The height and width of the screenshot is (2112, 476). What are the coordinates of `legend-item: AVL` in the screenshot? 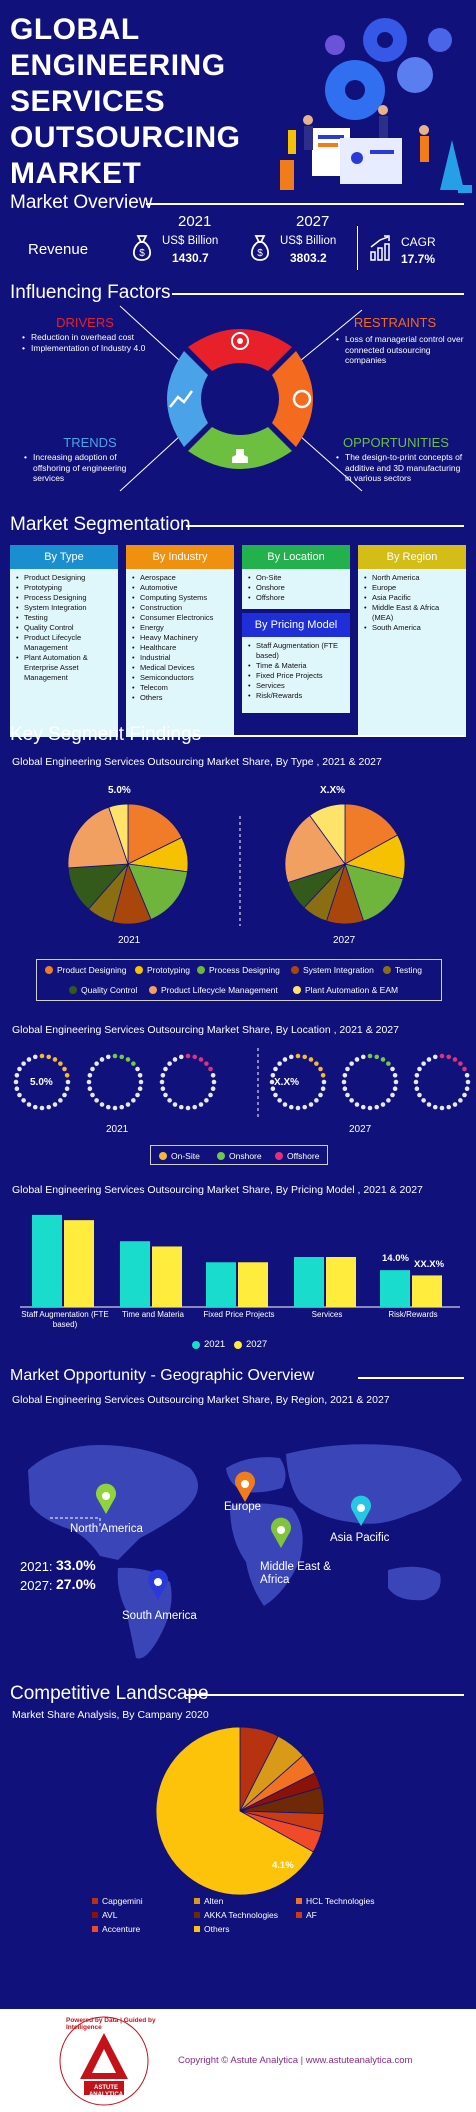 It's located at (110, 1915).